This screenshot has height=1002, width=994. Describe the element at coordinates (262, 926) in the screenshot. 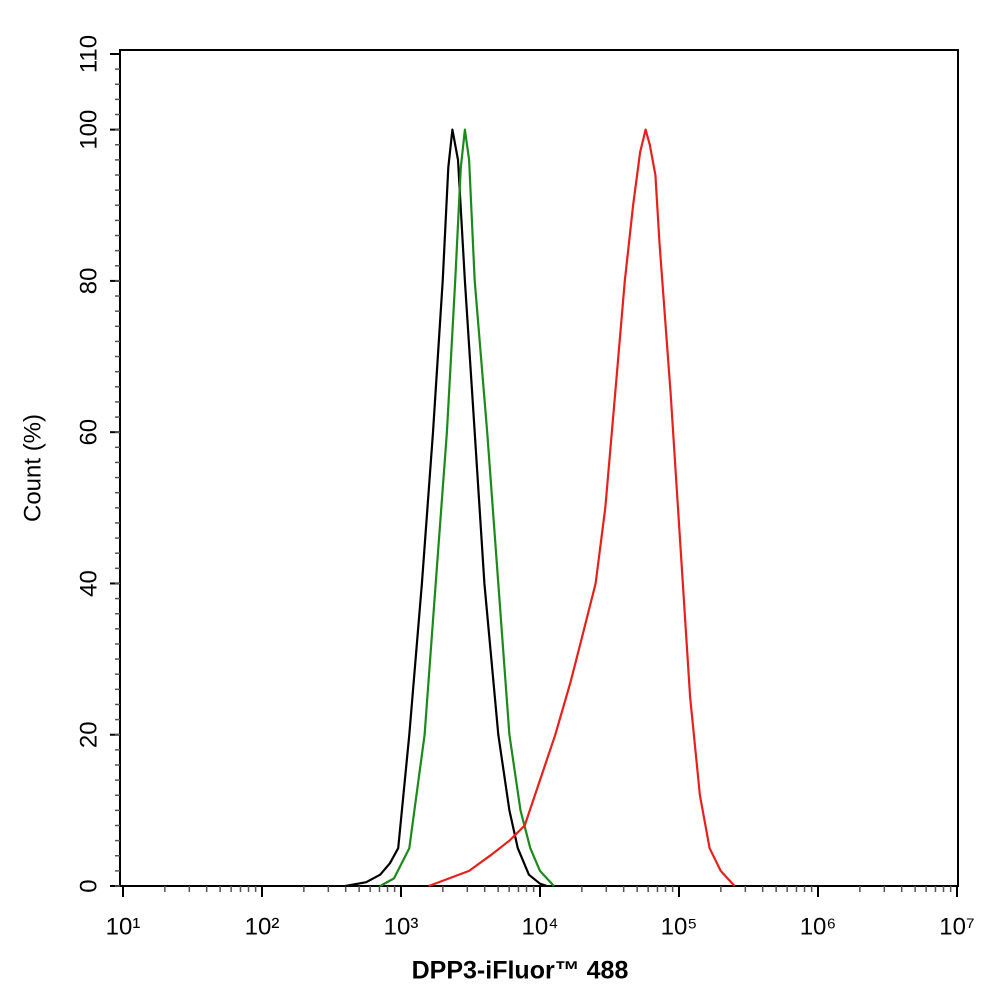

I see `x-tick-label: 10²` at that location.